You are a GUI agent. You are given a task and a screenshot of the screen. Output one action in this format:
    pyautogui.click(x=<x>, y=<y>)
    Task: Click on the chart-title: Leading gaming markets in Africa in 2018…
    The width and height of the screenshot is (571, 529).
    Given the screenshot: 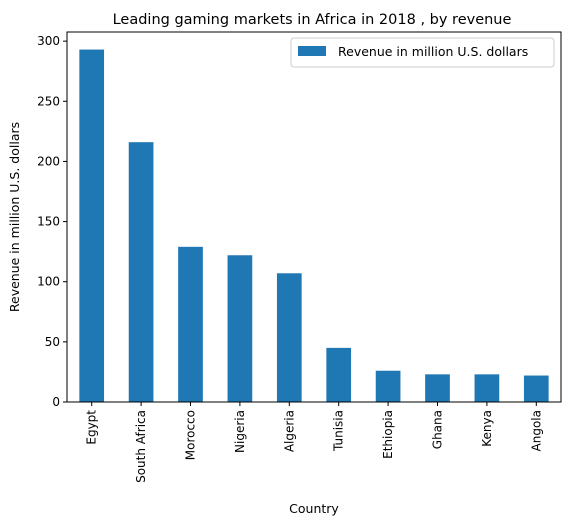 What is the action you would take?
    pyautogui.click(x=312, y=20)
    